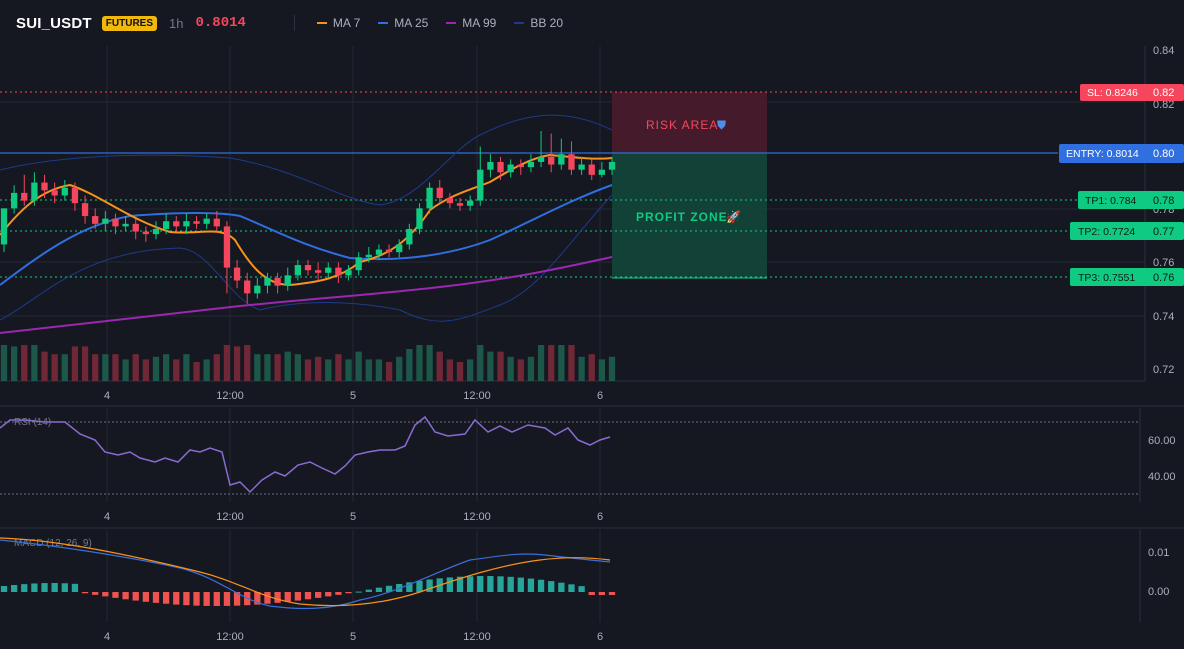  Describe the element at coordinates (403, 23) in the screenshot. I see `legend-ma25: MA 25` at that location.